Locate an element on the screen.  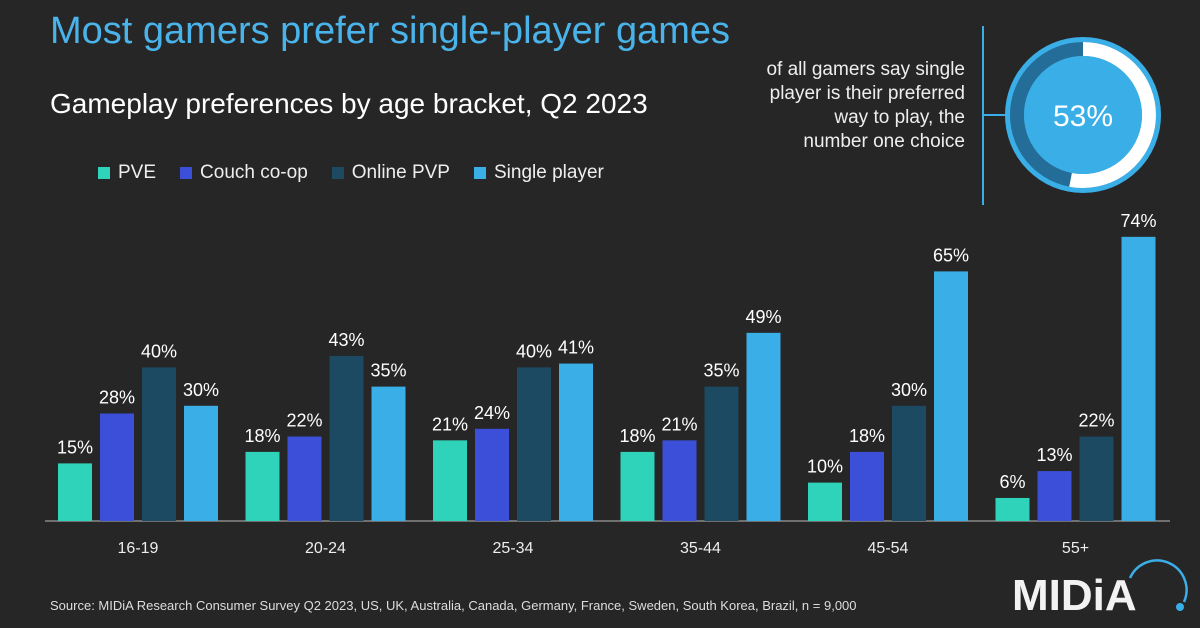
bar-35-44-single-player is located at coordinates (763, 426).